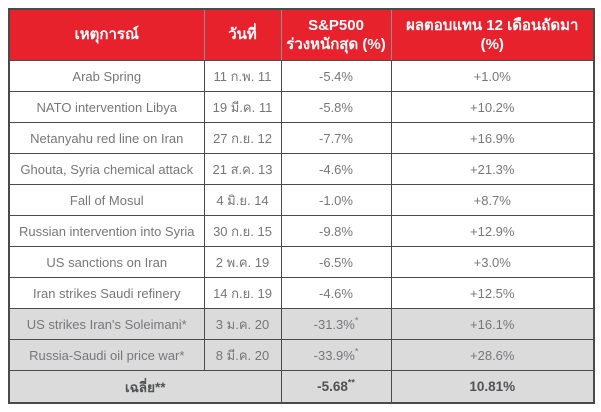 This screenshot has width=601, height=412. Describe the element at coordinates (492, 355) in the screenshot. I see `return-cell: +28.6%` at that location.